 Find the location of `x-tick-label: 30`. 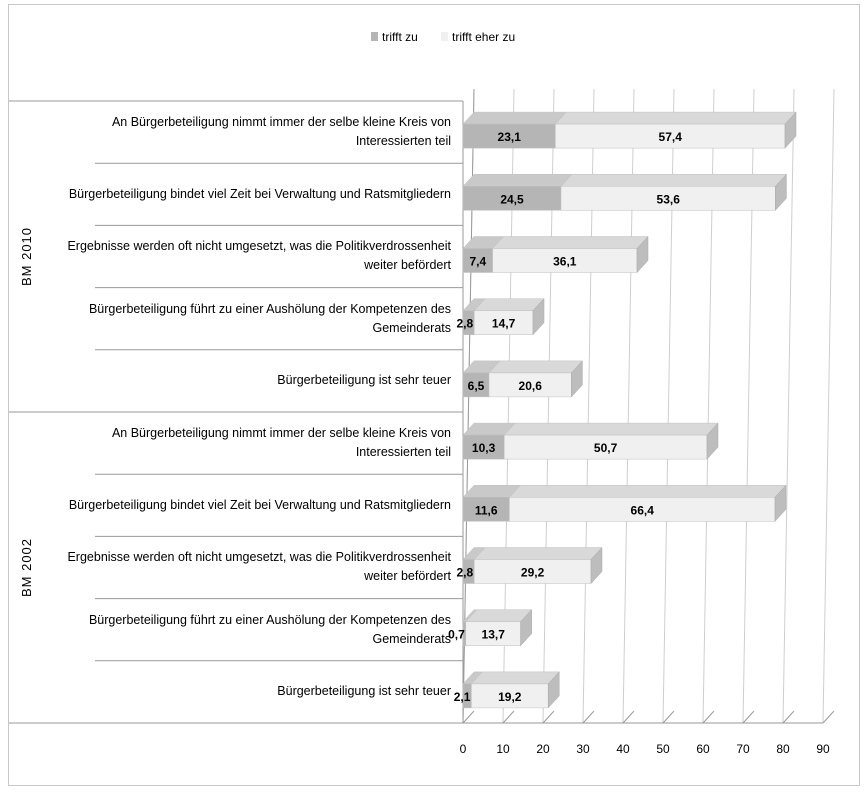

x-tick-label: 30 is located at coordinates (583, 749).